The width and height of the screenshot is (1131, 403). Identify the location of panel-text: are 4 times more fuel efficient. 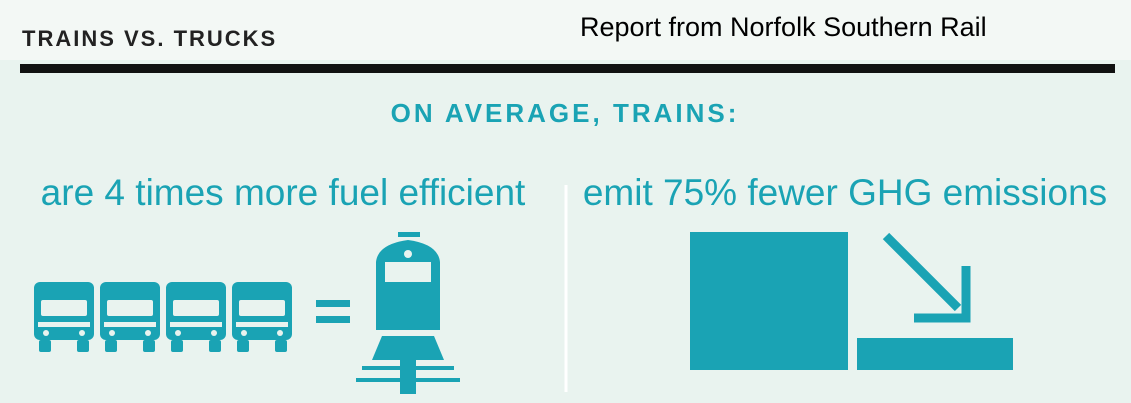
(283, 192).